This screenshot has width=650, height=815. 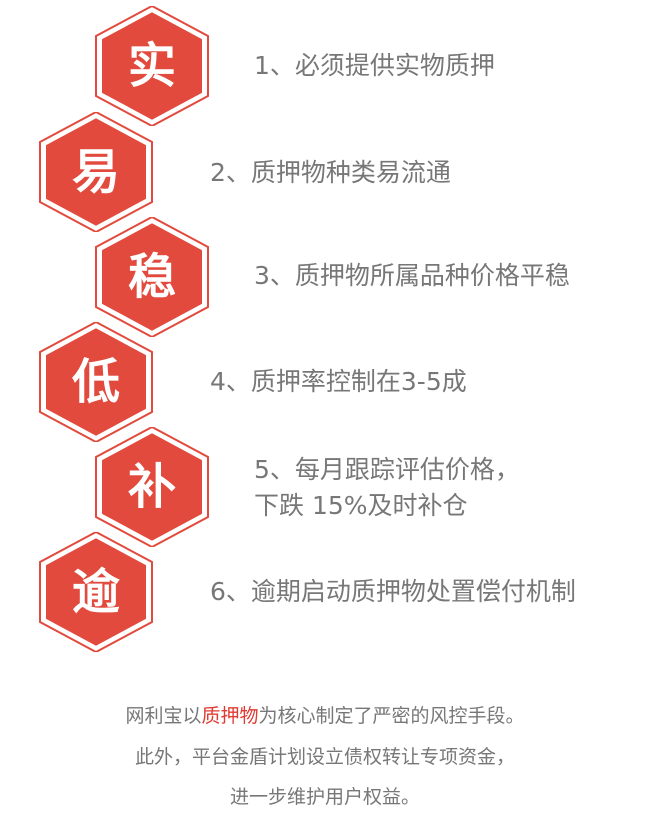 I want to click on hex-badge-wen: 稳, so click(x=152, y=277).